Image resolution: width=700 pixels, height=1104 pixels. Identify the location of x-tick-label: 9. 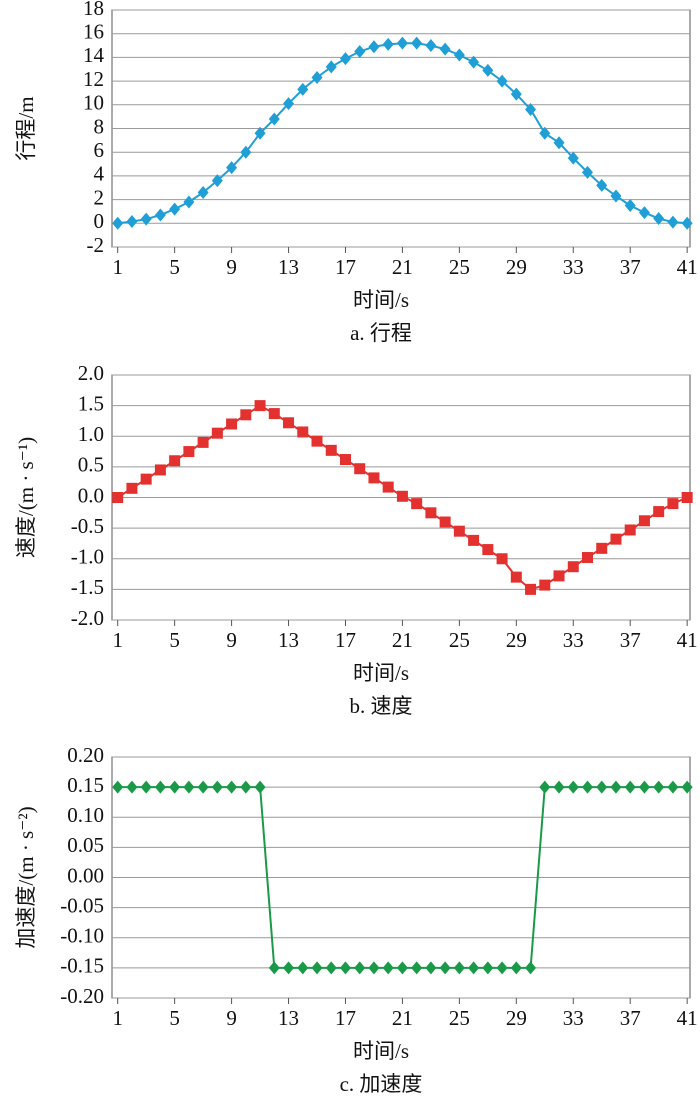
(231, 1018).